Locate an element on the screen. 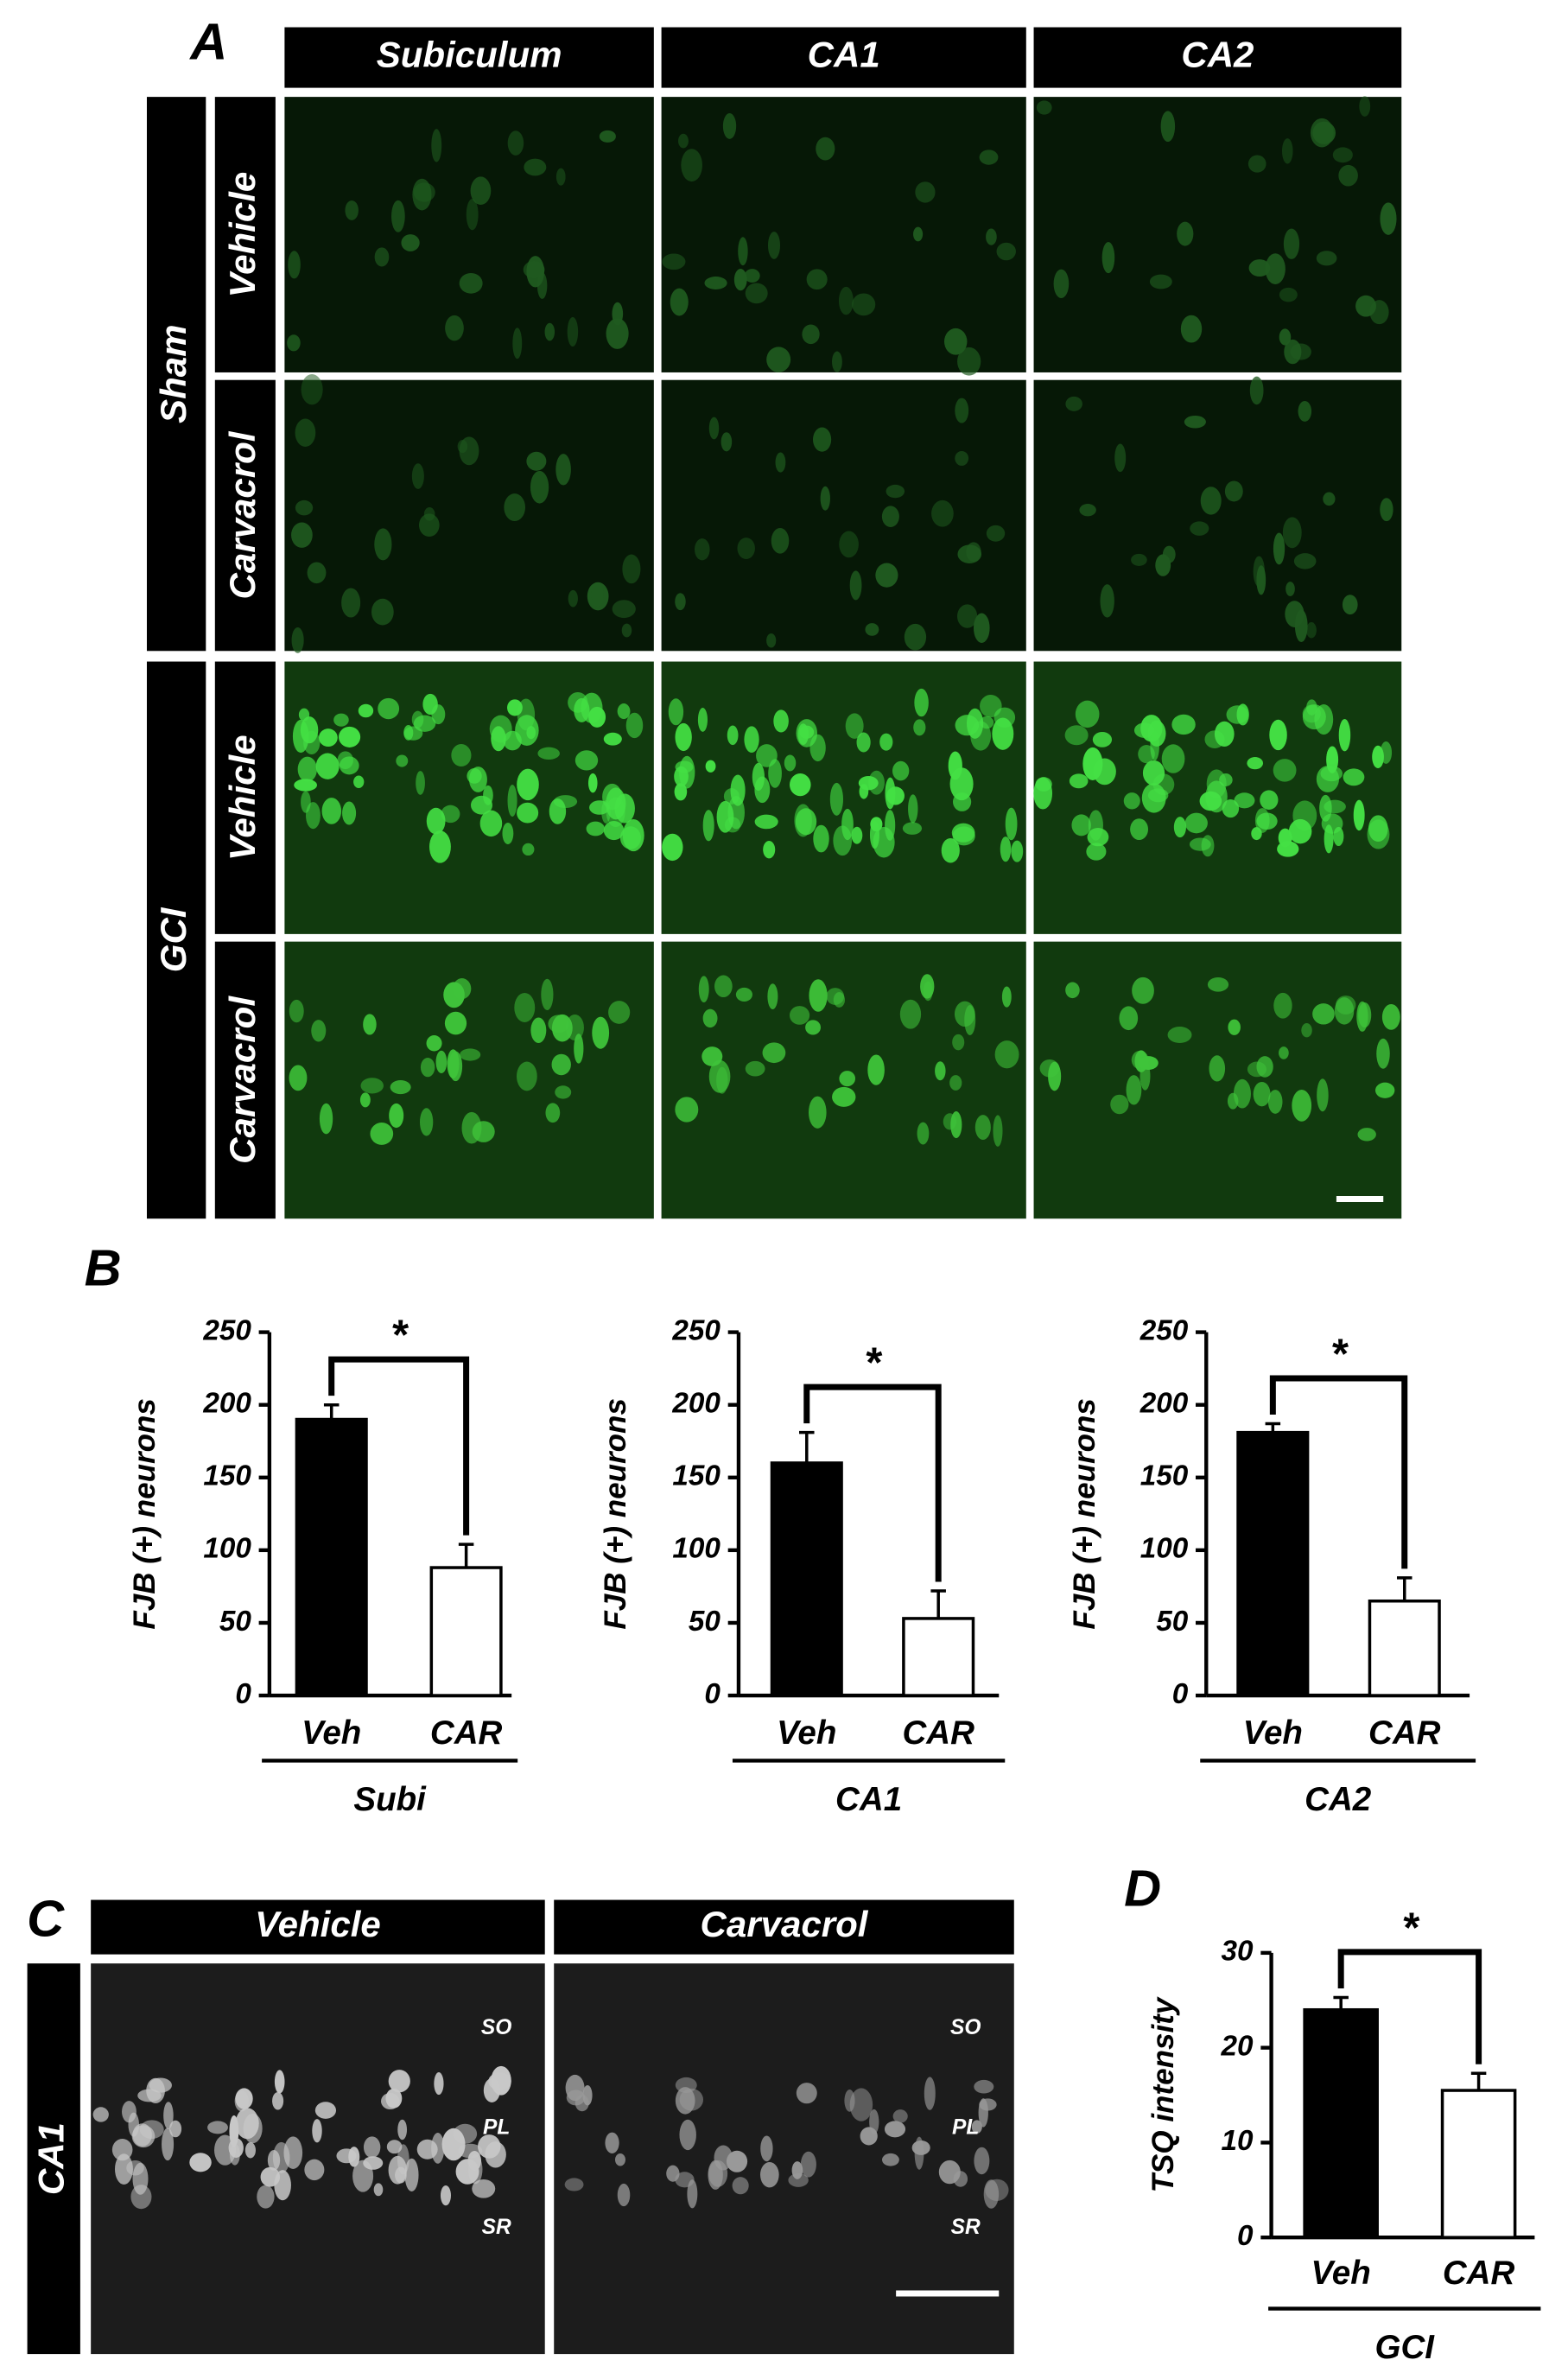 This screenshot has width=1568, height=2379. label-text: Vehicle is located at coordinates (242, 235).